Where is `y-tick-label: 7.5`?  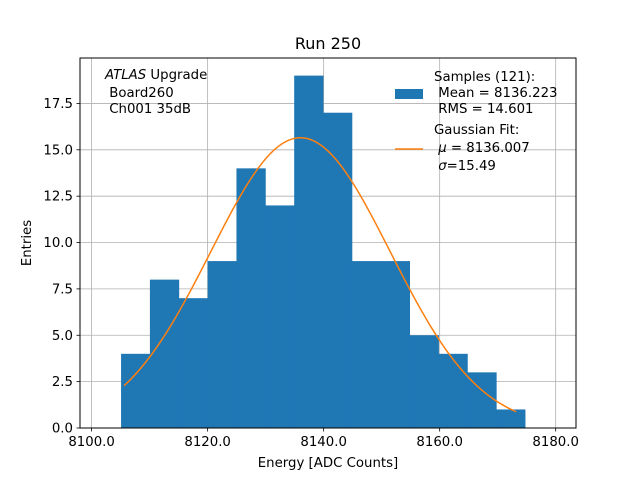 y-tick-label: 7.5 is located at coordinates (62, 289).